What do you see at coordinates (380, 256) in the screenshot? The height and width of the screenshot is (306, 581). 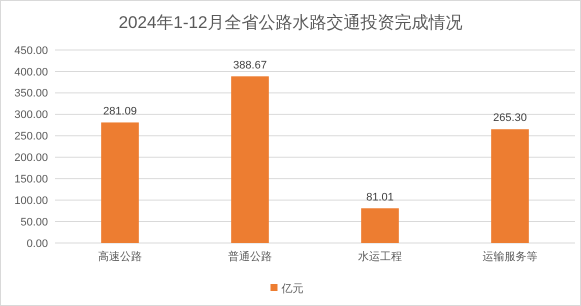 I see `x-tick-label: 水运工程` at bounding box center [380, 256].